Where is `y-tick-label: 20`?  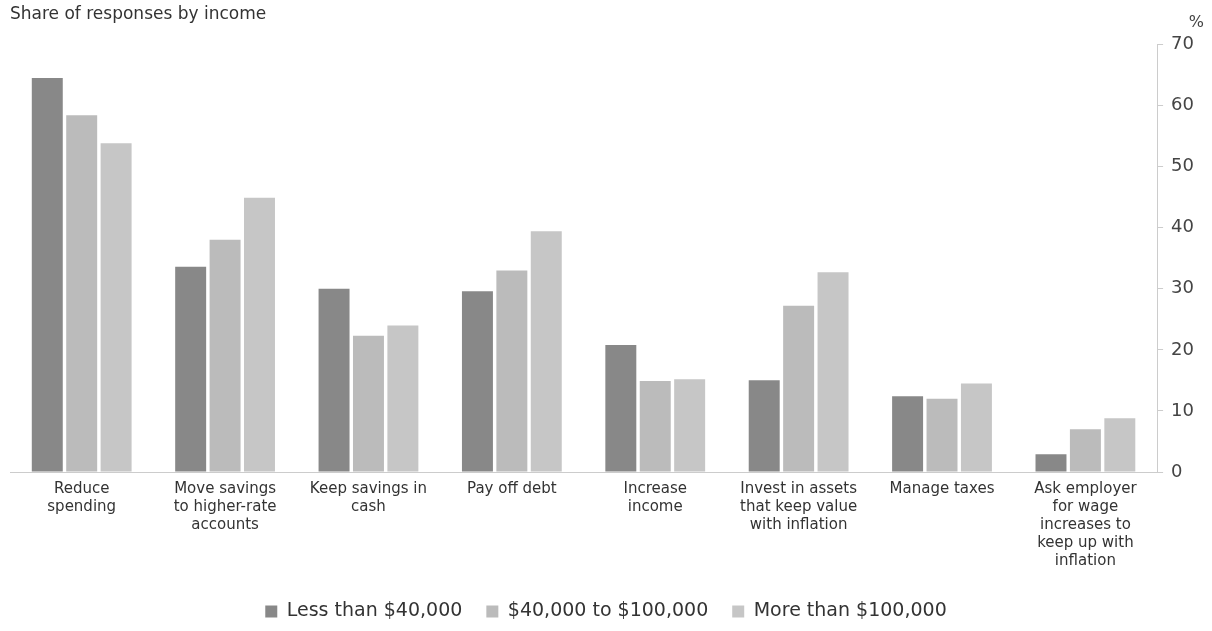
y-tick-label: 20 is located at coordinates (1182, 348).